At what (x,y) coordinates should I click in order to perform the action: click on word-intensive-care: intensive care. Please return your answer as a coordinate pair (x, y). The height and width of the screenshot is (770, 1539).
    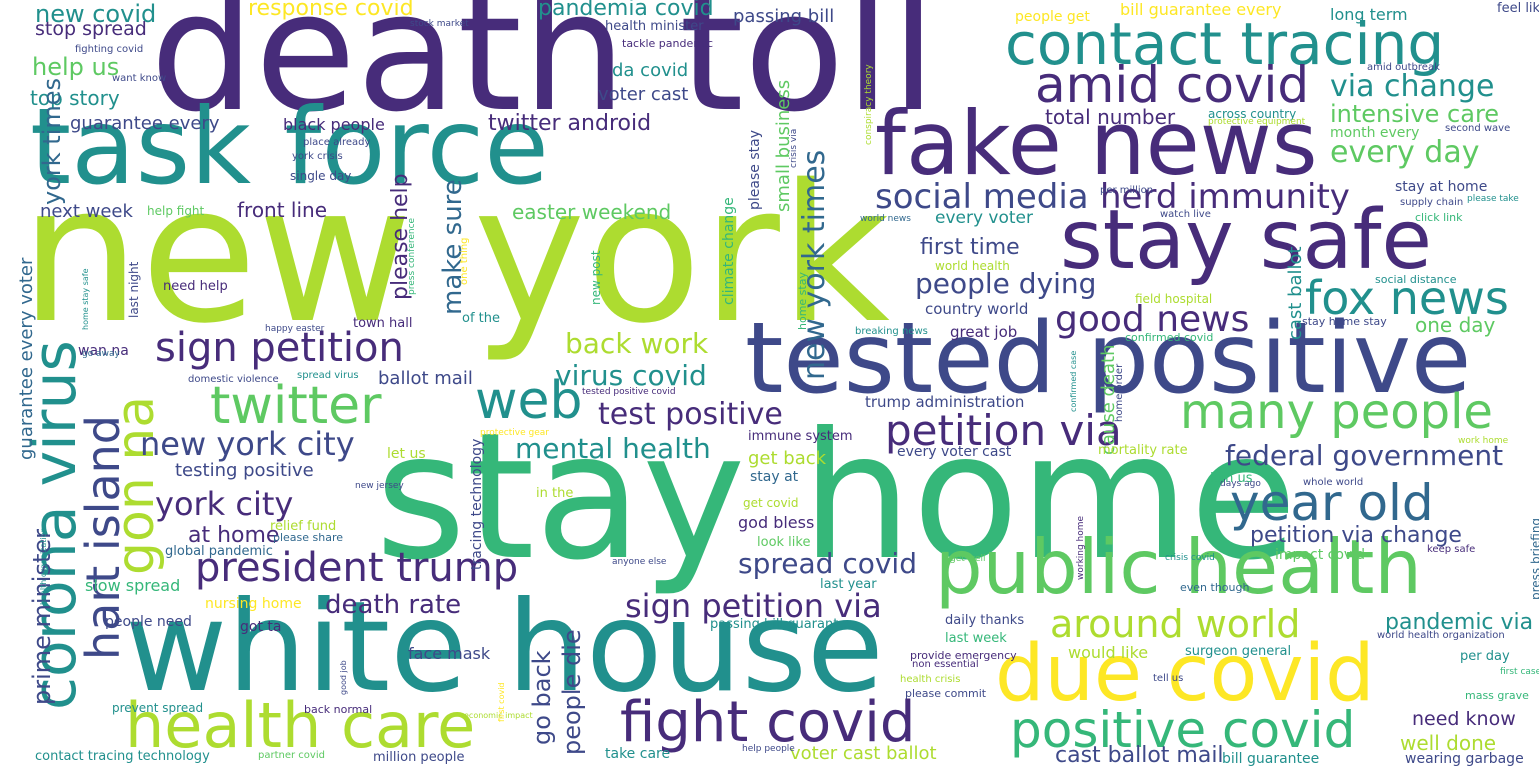
    Looking at the image, I should click on (1415, 114).